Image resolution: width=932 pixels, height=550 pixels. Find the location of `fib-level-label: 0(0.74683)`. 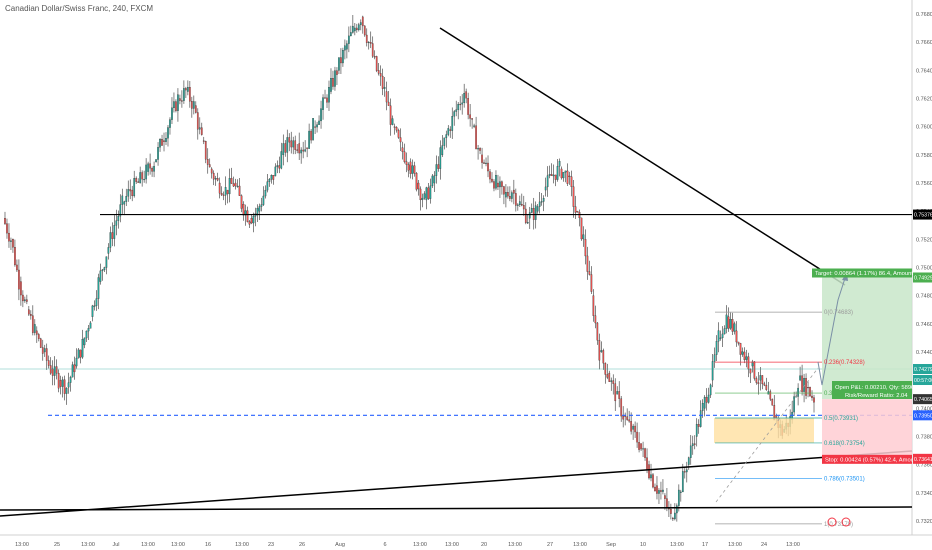

fib-level-label: 0(0.74683) is located at coordinates (838, 313).